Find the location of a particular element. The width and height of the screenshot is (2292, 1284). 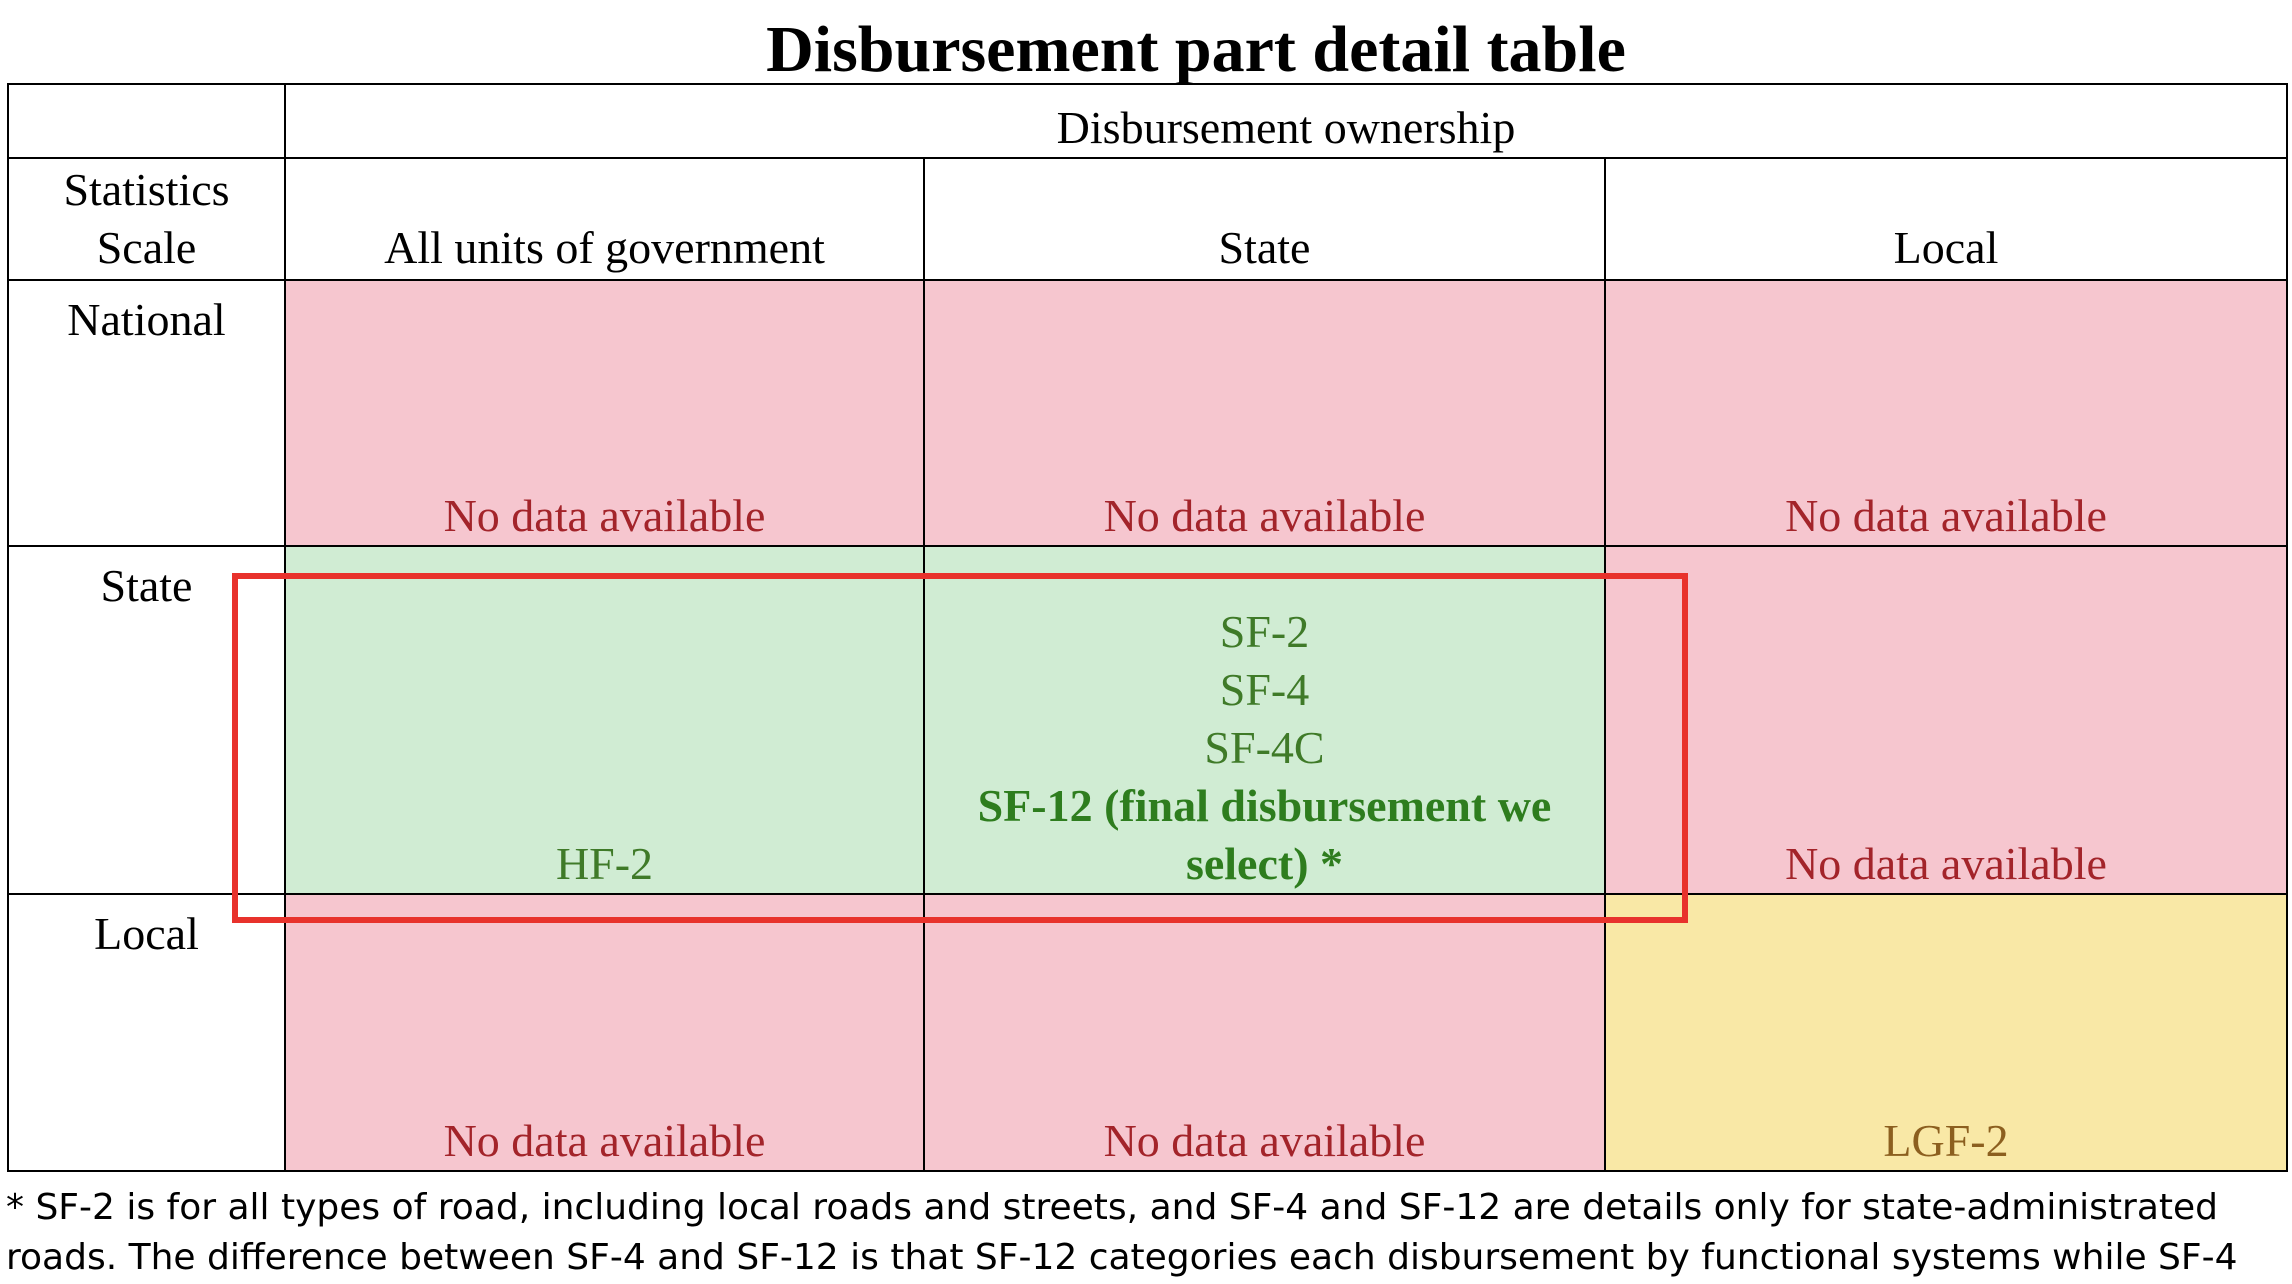

cell-national-local: No data available is located at coordinates (1946, 413).